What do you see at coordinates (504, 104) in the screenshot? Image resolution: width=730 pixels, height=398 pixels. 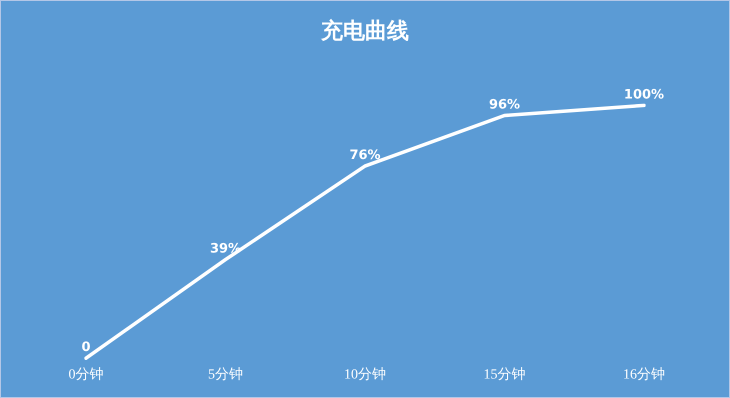 I see `data-label: 96%` at bounding box center [504, 104].